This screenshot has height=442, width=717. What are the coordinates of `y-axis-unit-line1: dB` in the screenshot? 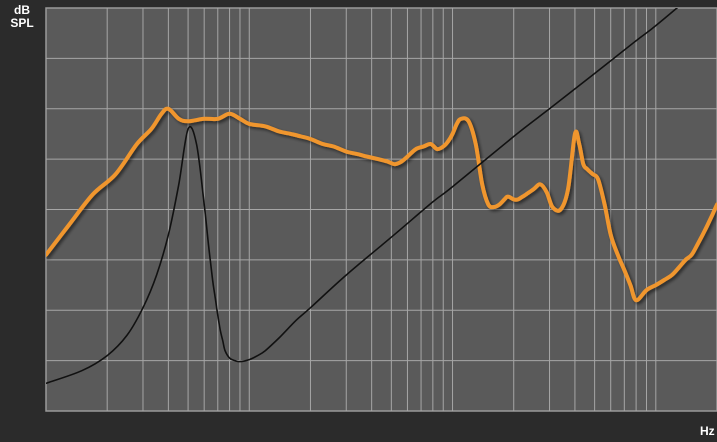 It's located at (22, 10).